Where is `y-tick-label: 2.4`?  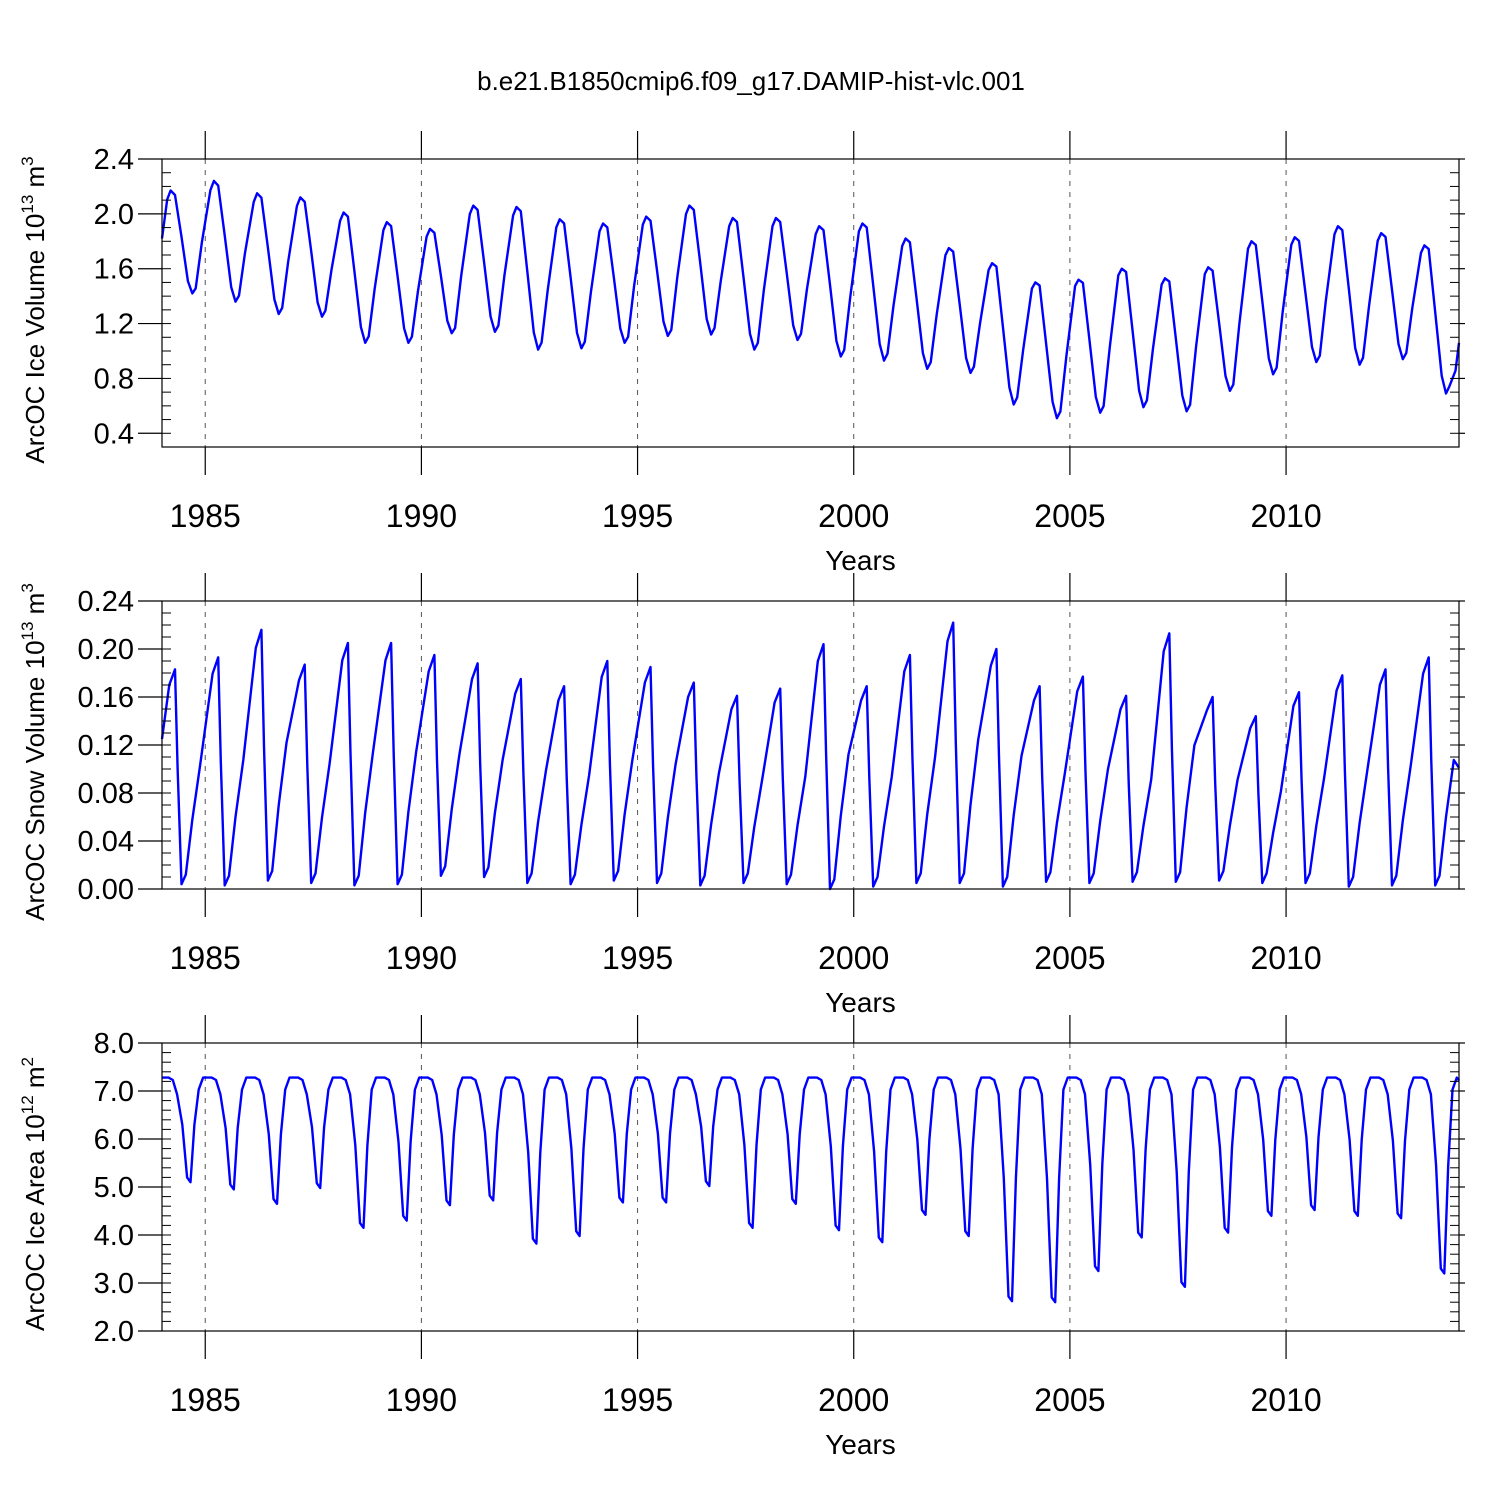 y-tick-label: 2.4 is located at coordinates (114, 160).